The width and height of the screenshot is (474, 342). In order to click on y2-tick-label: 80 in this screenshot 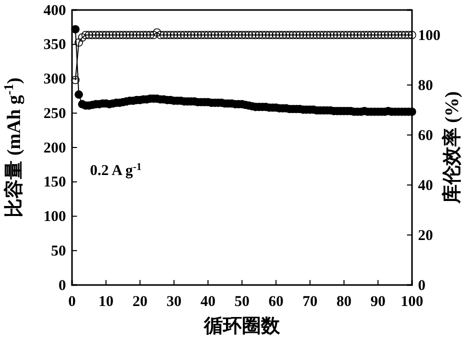, I will do `click(425, 86)`.